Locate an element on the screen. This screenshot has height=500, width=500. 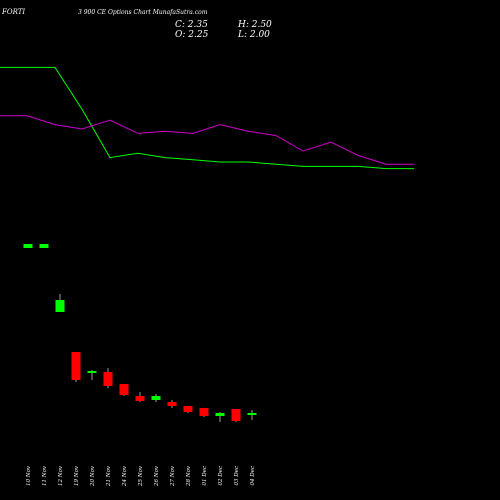
x-tick-label: 12 Nov is located at coordinates (61, 475).